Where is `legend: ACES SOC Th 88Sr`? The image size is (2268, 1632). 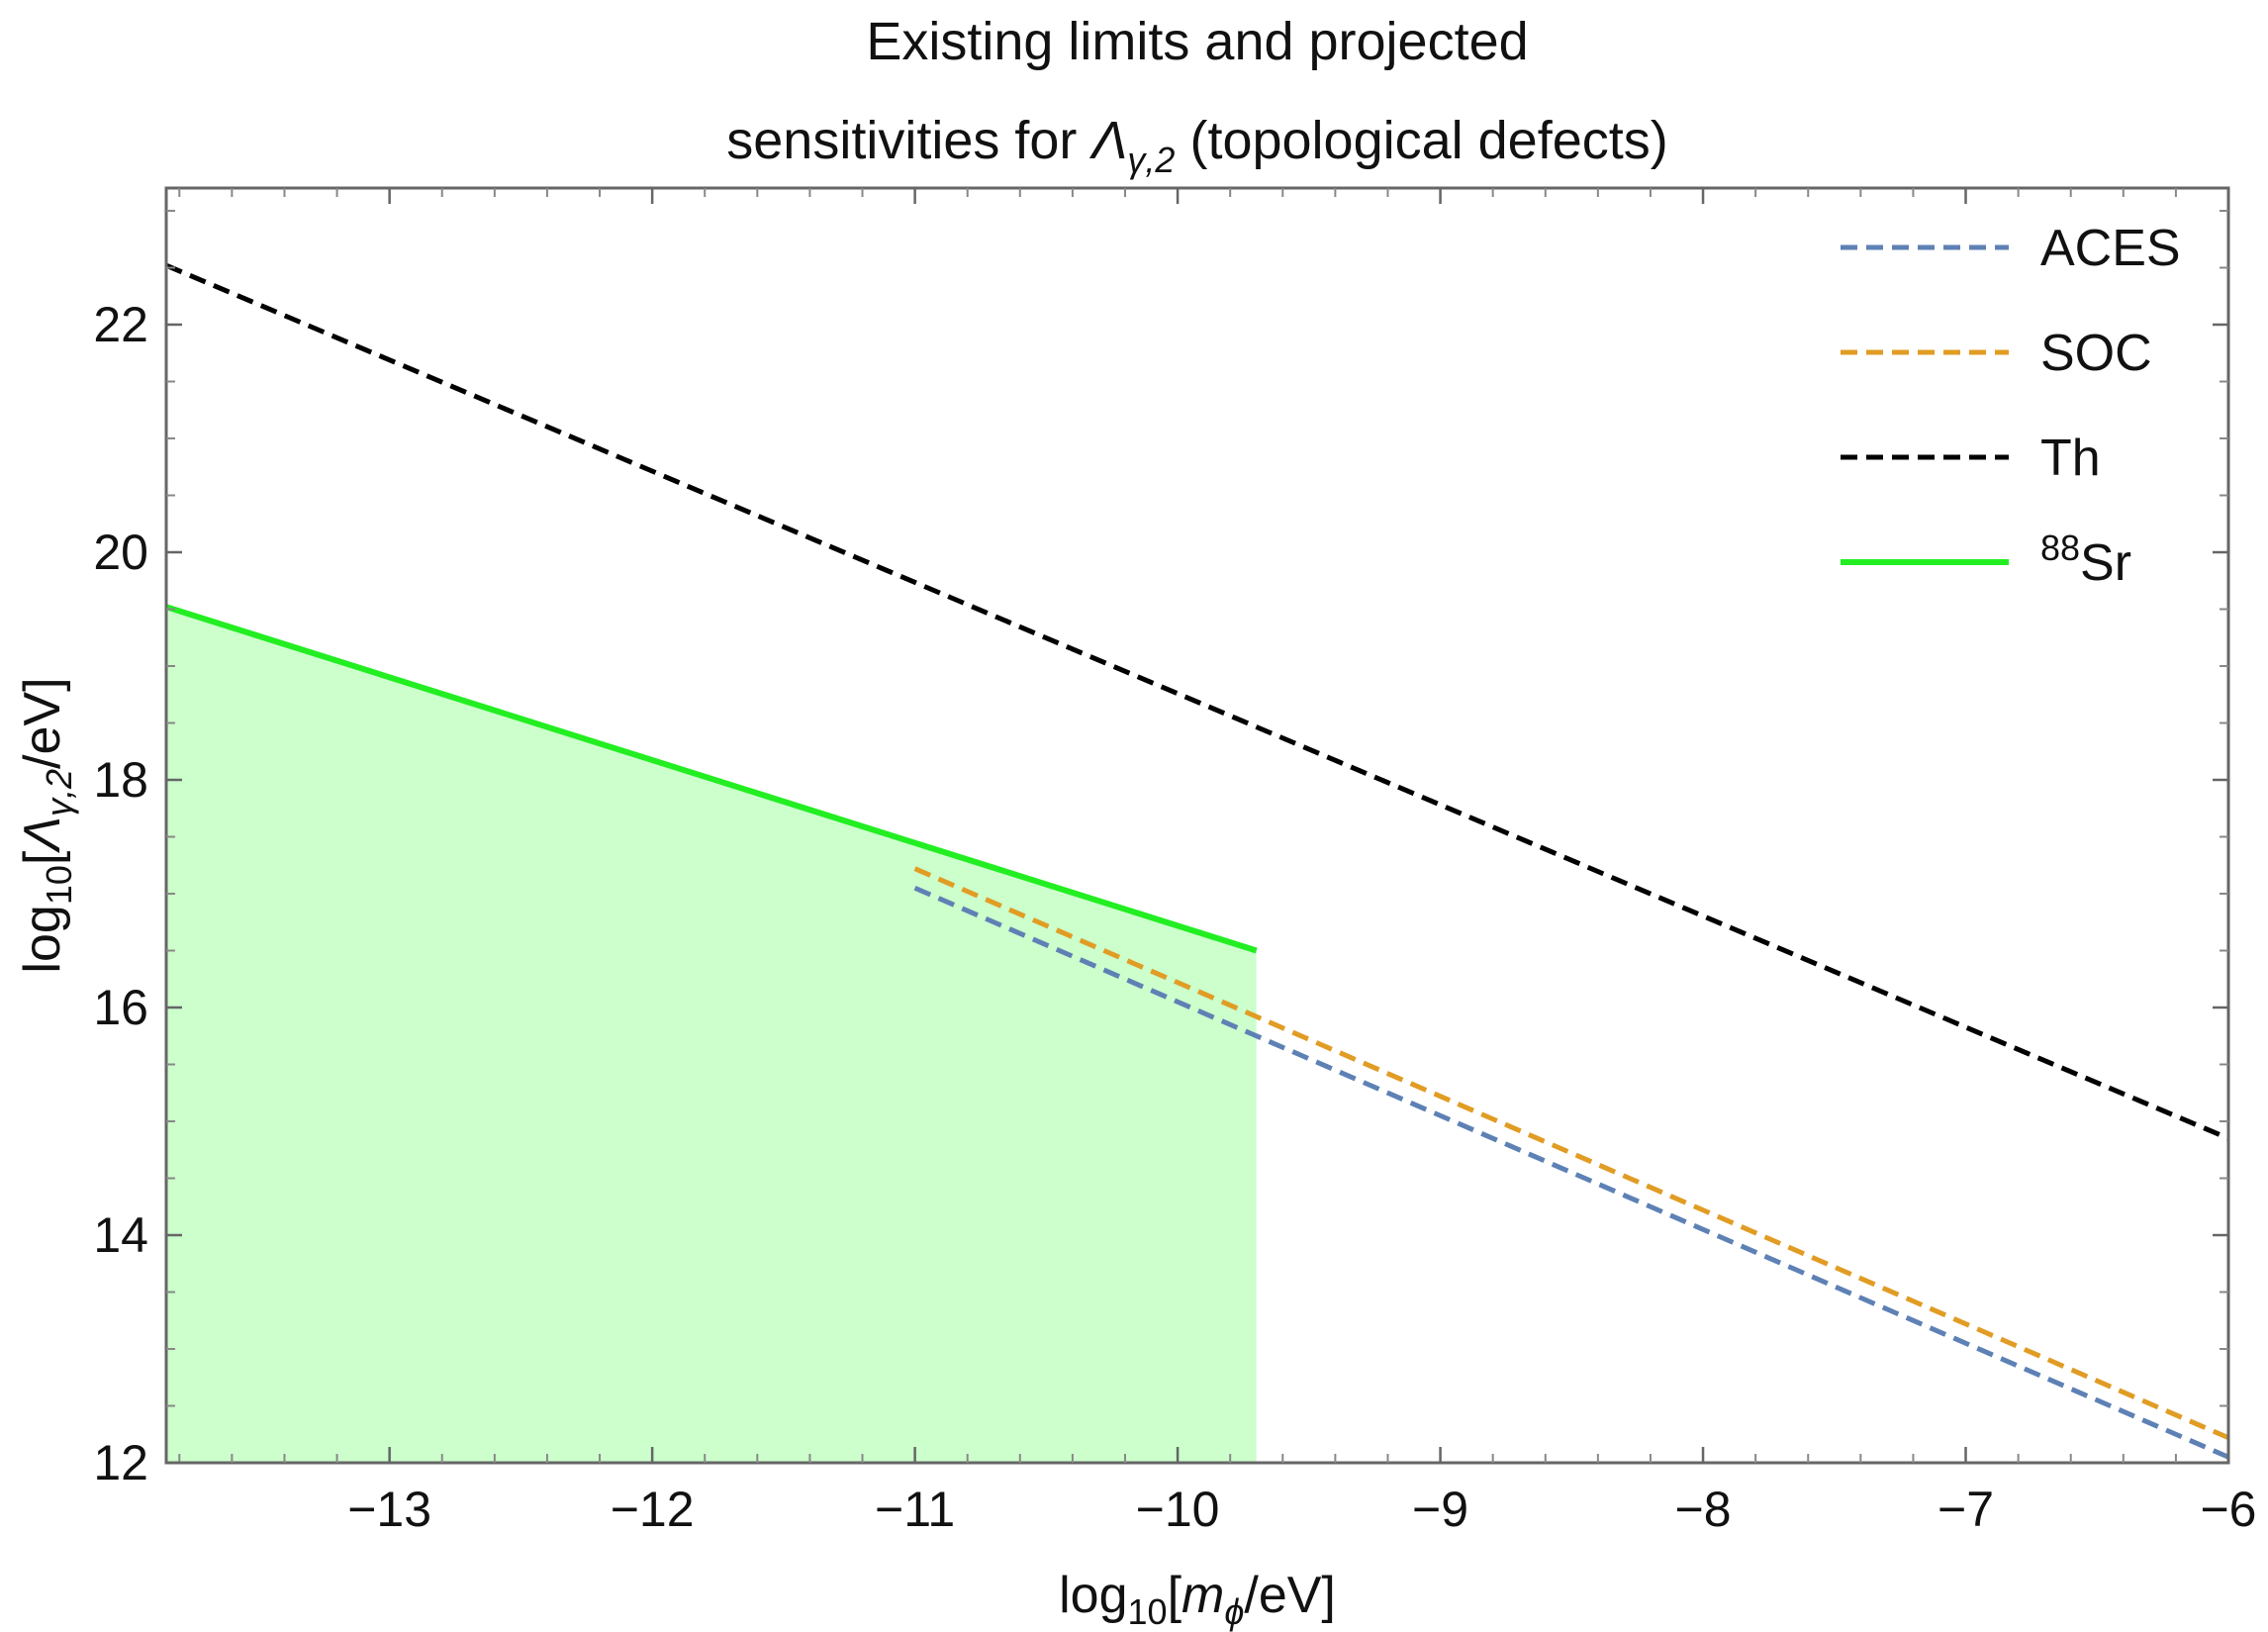 legend: ACES SOC Th 88Sr is located at coordinates (2011, 406).